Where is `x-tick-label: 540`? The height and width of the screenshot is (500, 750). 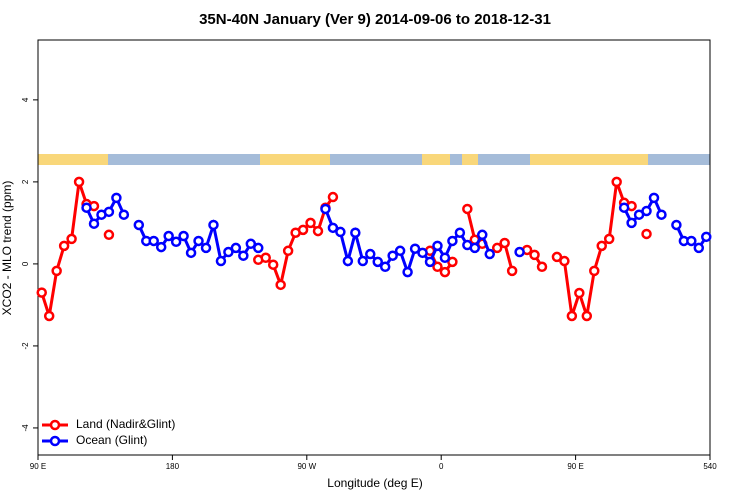
x-tick-label: 540 is located at coordinates (710, 466).